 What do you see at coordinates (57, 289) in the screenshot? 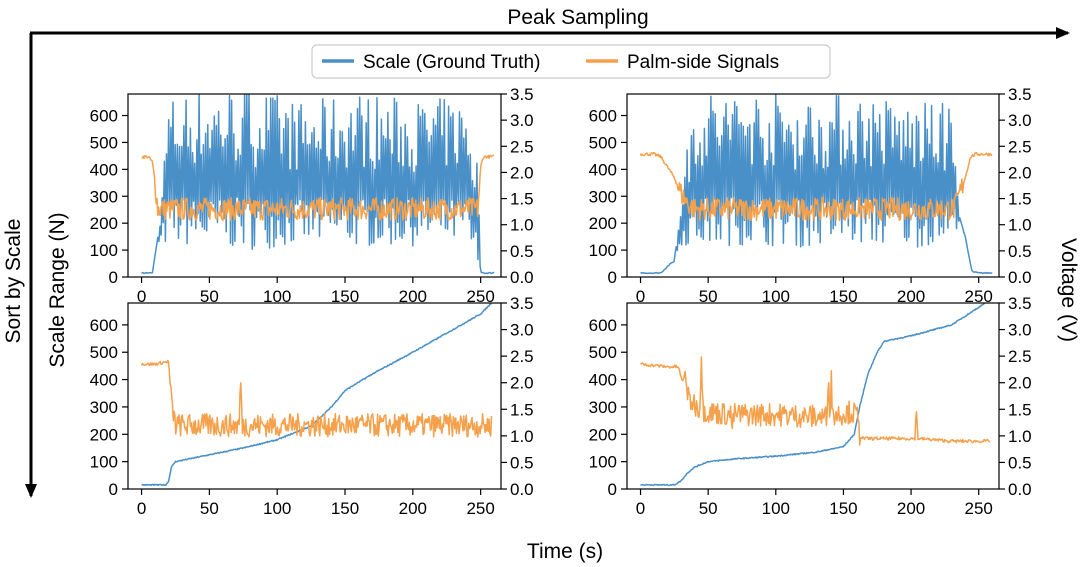
I see `y-axis-label-left: Scale Range (N)` at bounding box center [57, 289].